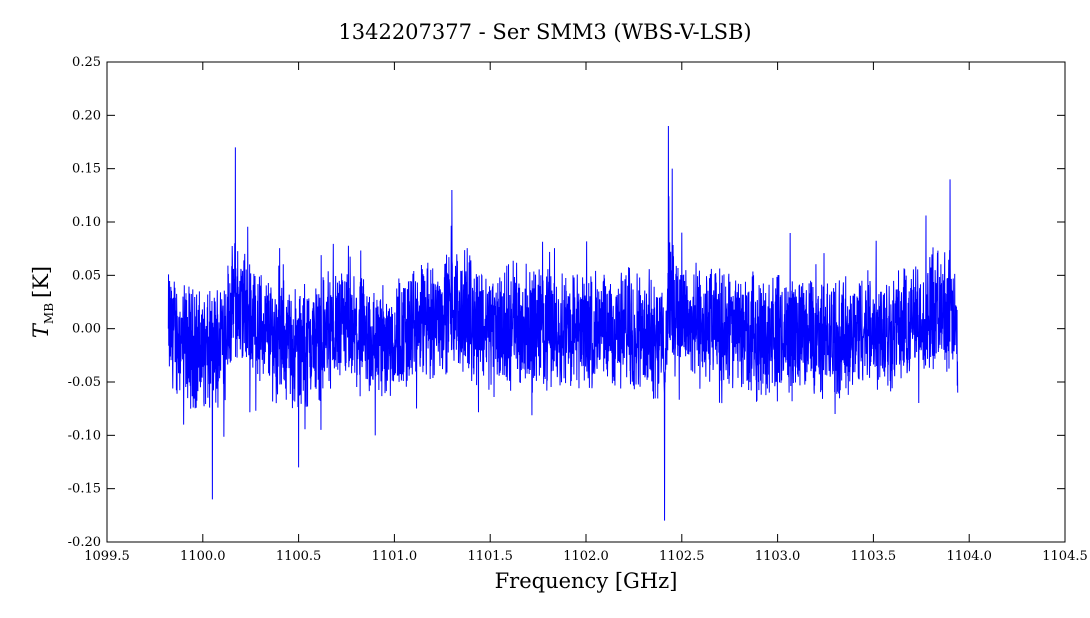  What do you see at coordinates (1065, 556) in the screenshot?
I see `x-tick-label: 1104.5` at bounding box center [1065, 556].